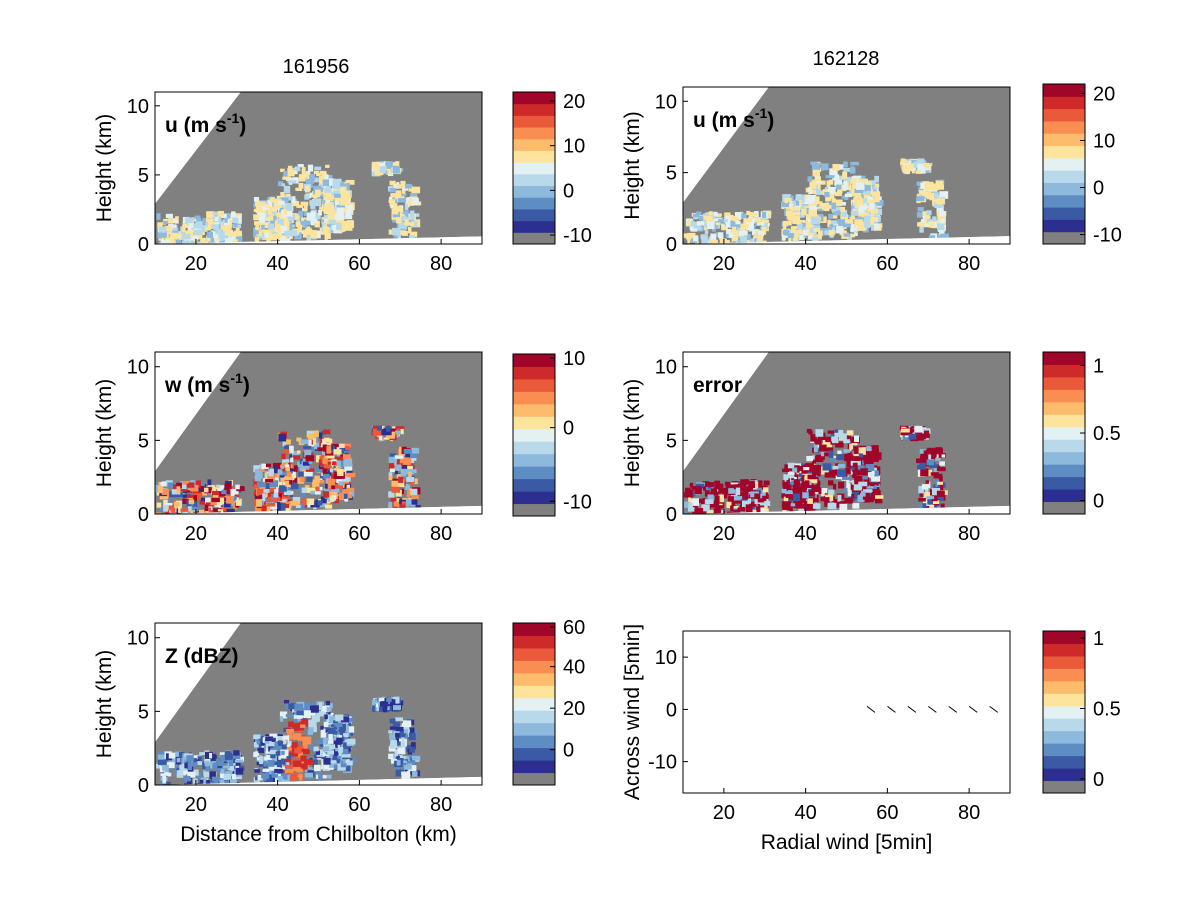 This screenshot has height=900, width=1200. What do you see at coordinates (632, 165) in the screenshot?
I see `y-axis-label: Height (km)` at bounding box center [632, 165].